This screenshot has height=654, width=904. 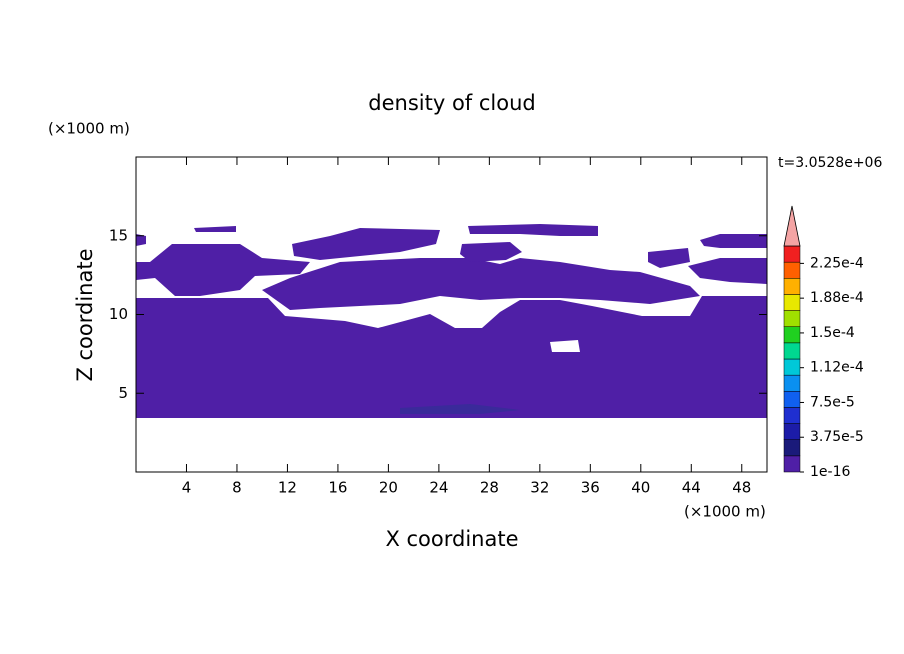 I want to click on x-tick-label: 40, so click(x=640, y=488).